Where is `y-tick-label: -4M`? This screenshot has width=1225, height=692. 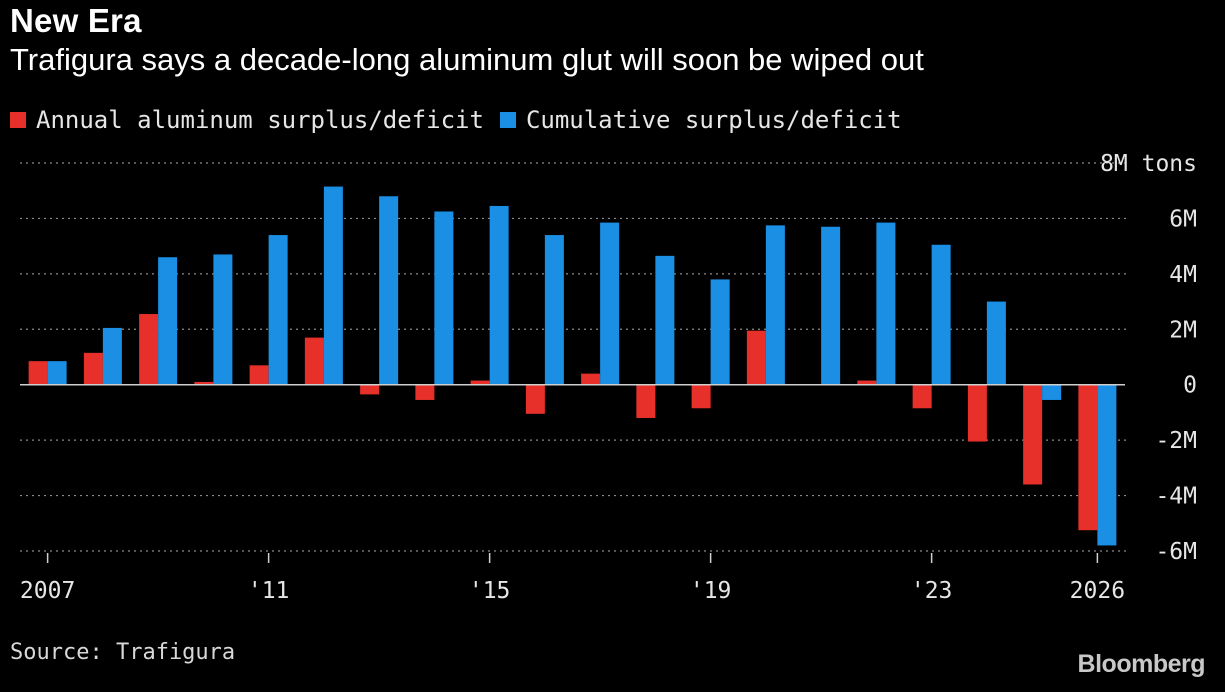 y-tick-label: -4M is located at coordinates (1176, 497).